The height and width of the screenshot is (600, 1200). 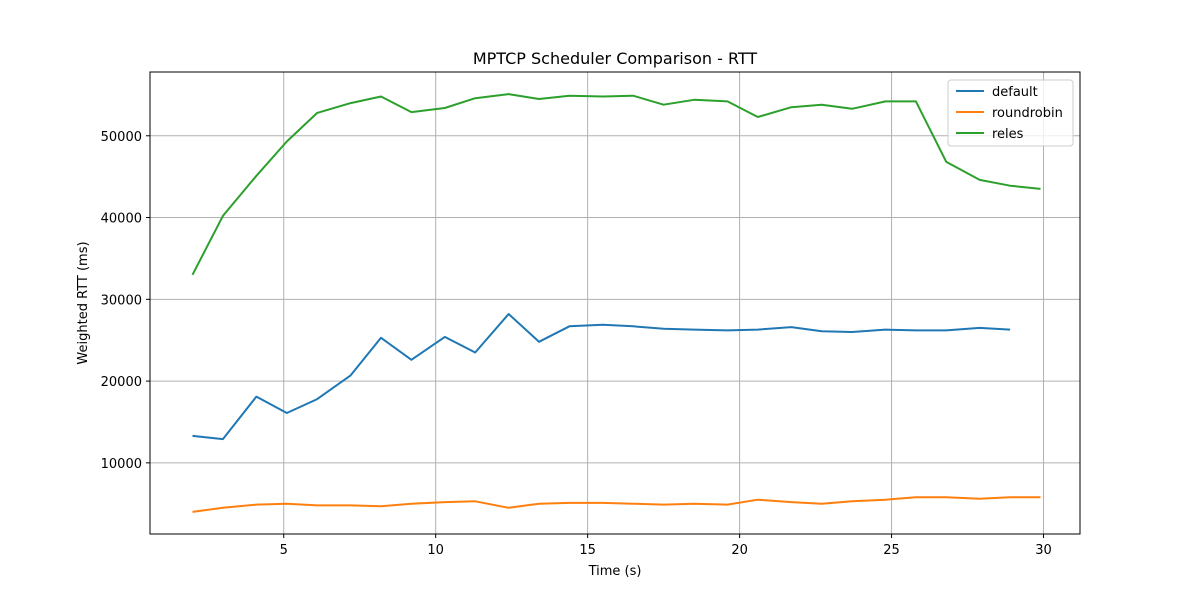 What do you see at coordinates (615, 571) in the screenshot?
I see `x-axis-title: Time (s)` at bounding box center [615, 571].